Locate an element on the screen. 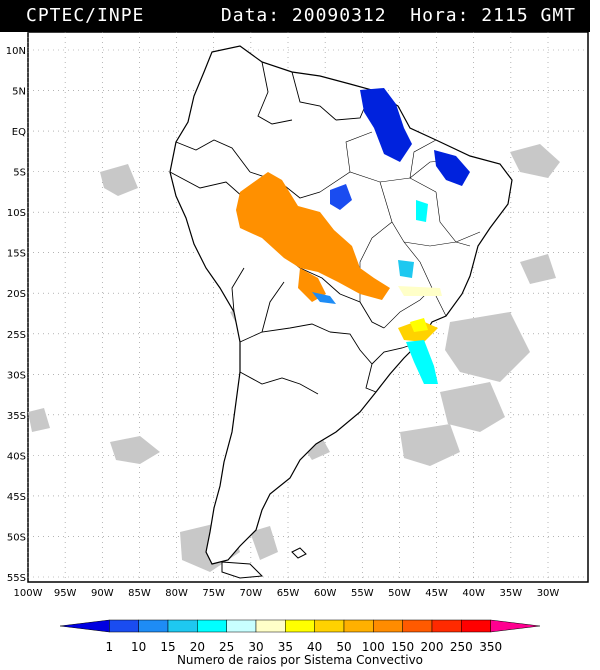 This screenshot has height=670, width=600. longitude-label: 35W is located at coordinates (511, 593).